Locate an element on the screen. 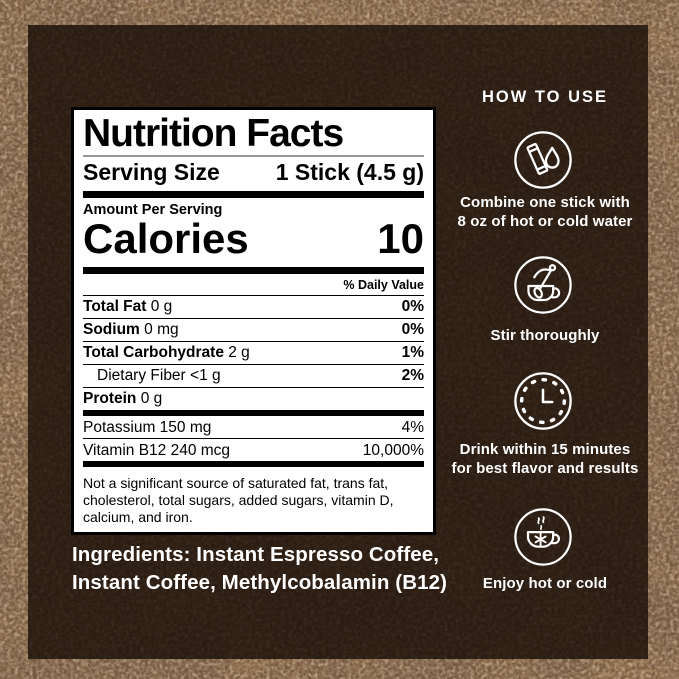 This screenshot has width=679, height=679. mineral-name: Potassium 150 mg is located at coordinates (147, 427).